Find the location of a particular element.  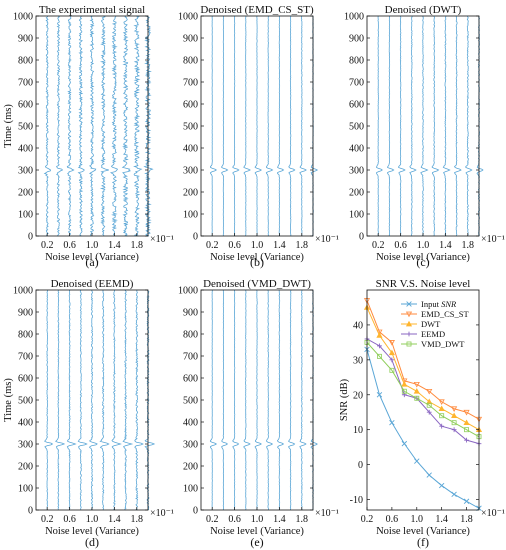

y-tick-label: -10 is located at coordinates (356, 500).